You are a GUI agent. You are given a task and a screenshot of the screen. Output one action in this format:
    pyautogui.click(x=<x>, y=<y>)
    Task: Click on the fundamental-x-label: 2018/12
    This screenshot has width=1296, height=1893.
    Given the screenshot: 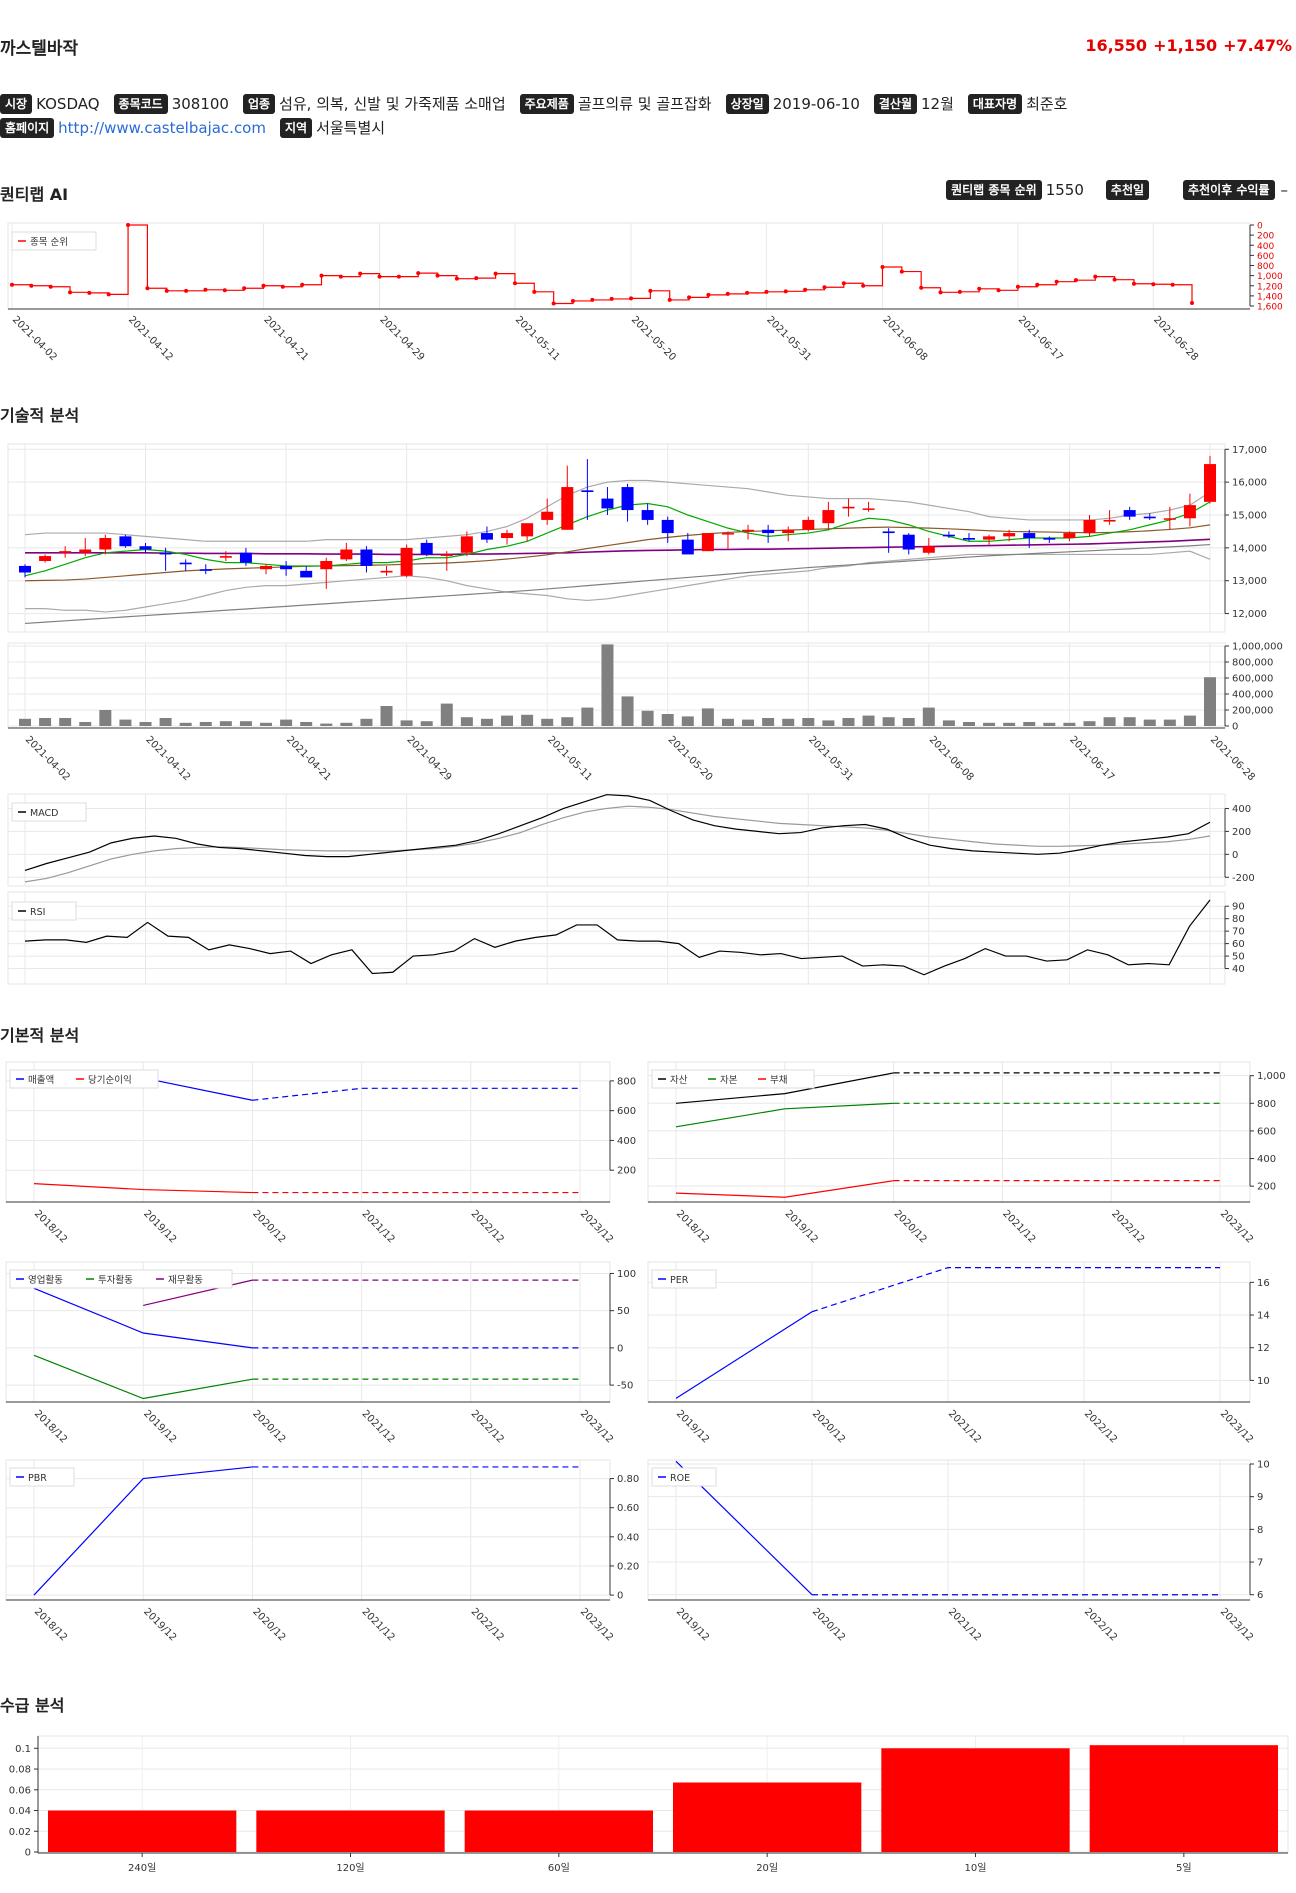 What is the action you would take?
    pyautogui.click(x=50, y=1426)
    